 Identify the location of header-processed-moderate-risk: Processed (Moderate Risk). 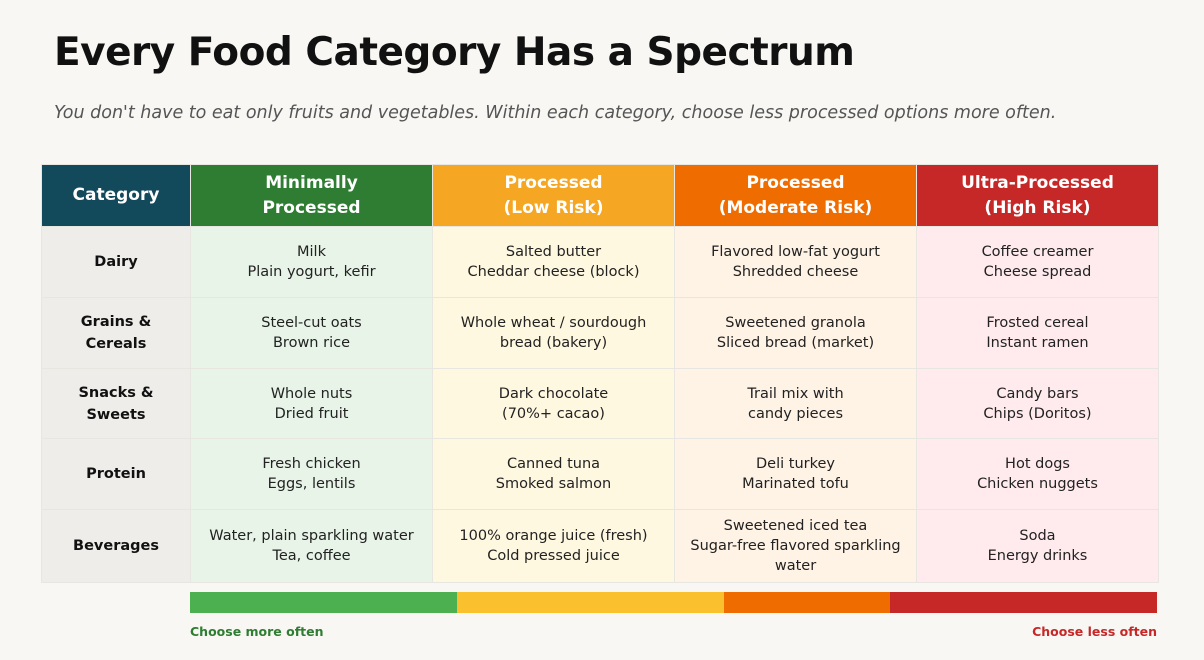
(795, 195).